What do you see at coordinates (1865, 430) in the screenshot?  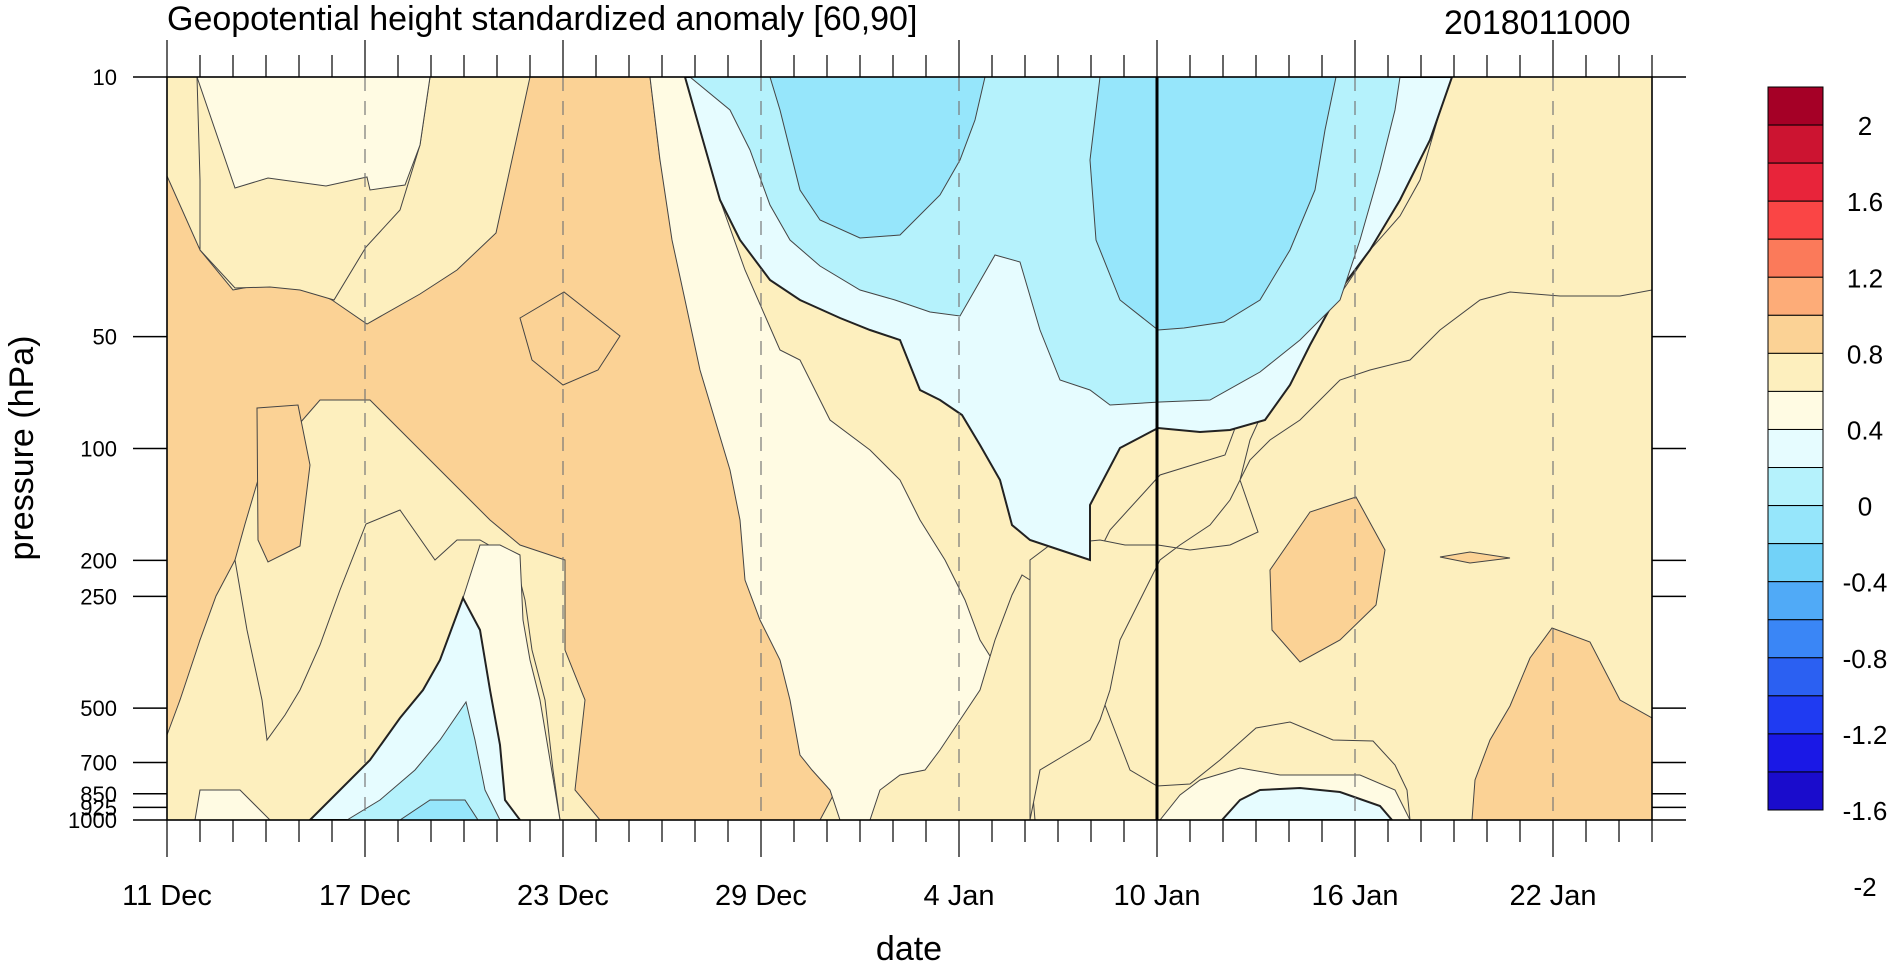 I see `legend-label: 0.4` at bounding box center [1865, 430].